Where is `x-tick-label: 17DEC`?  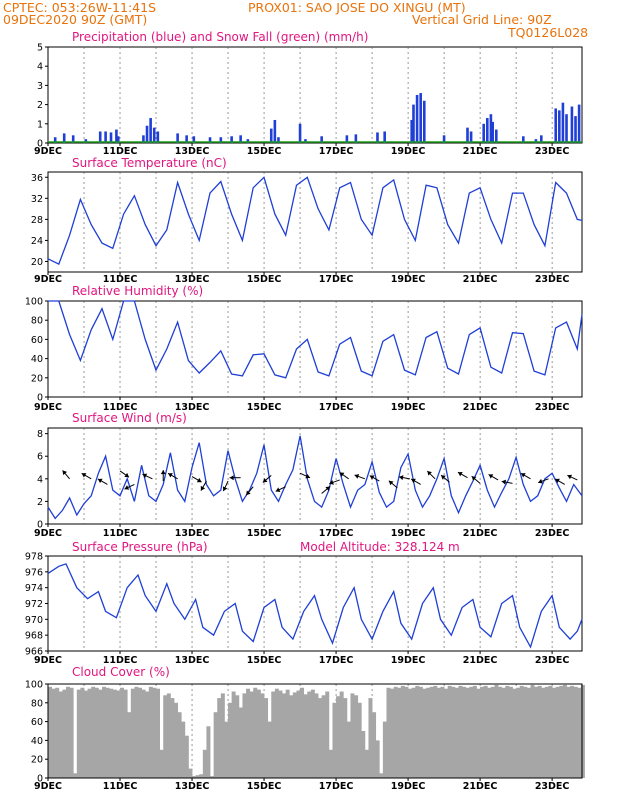 x-tick-label: 17DEC is located at coordinates (336, 786).